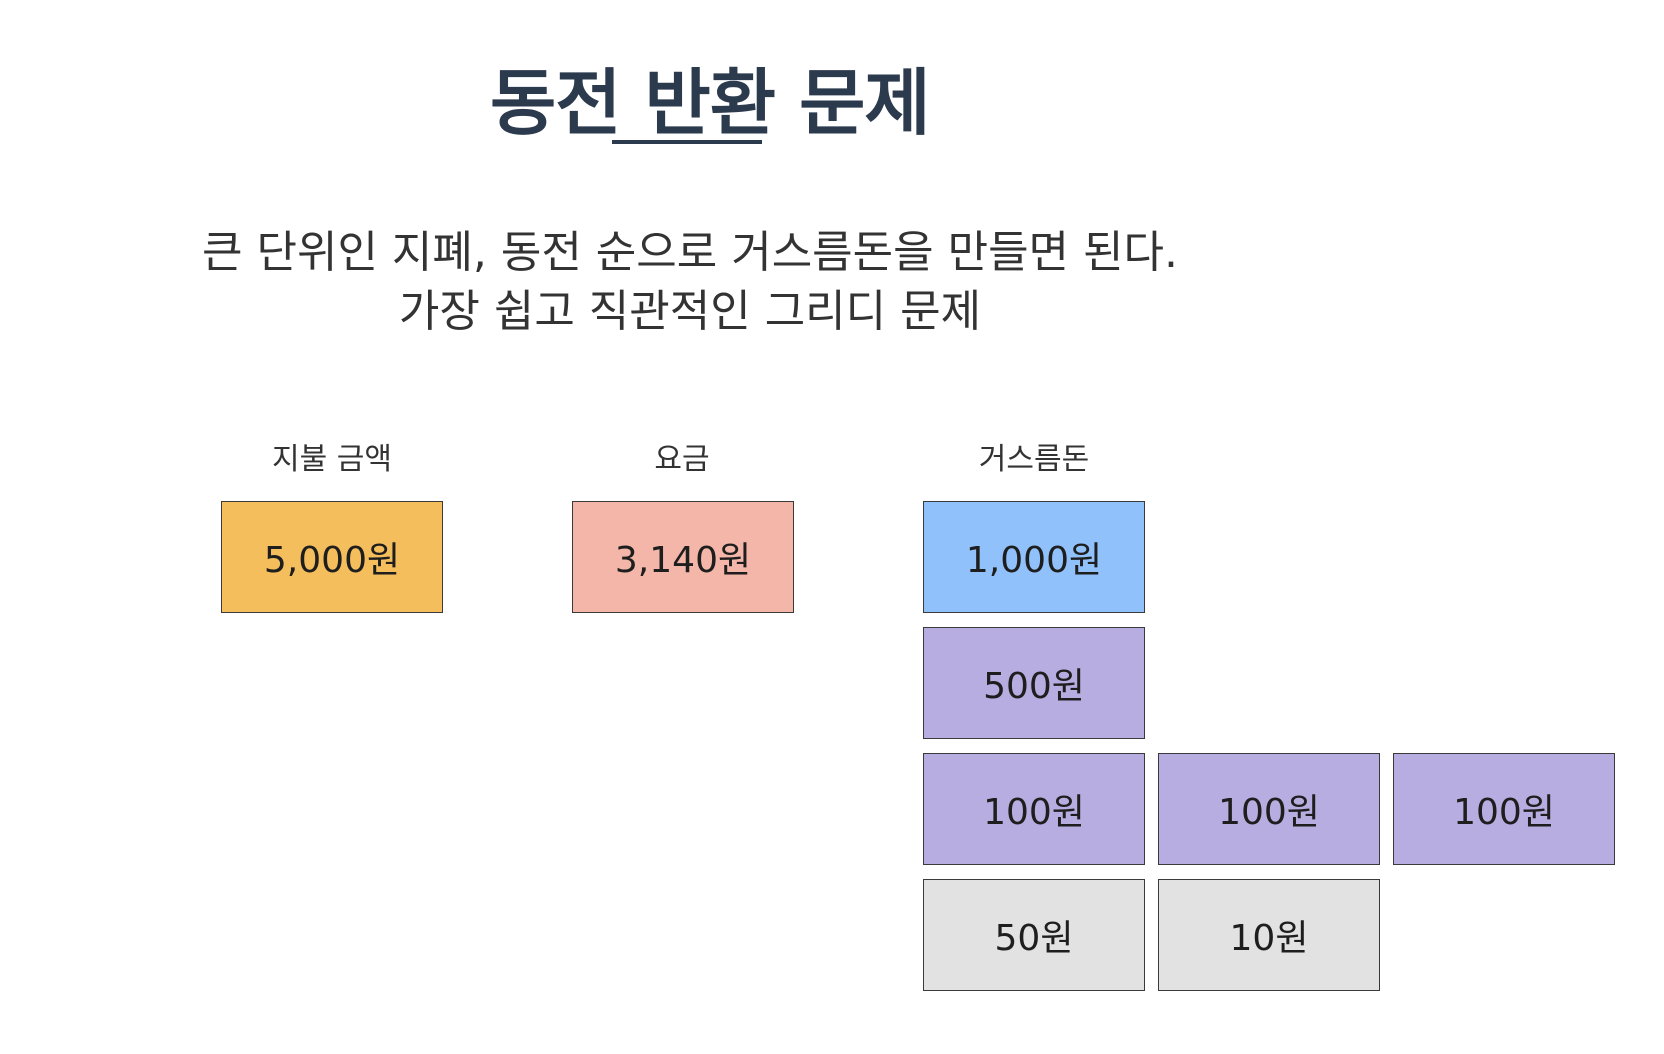 Image resolution: width=1664 pixels, height=1054 pixels. What do you see at coordinates (332, 459) in the screenshot?
I see `payment-label: 지불 금액` at bounding box center [332, 459].